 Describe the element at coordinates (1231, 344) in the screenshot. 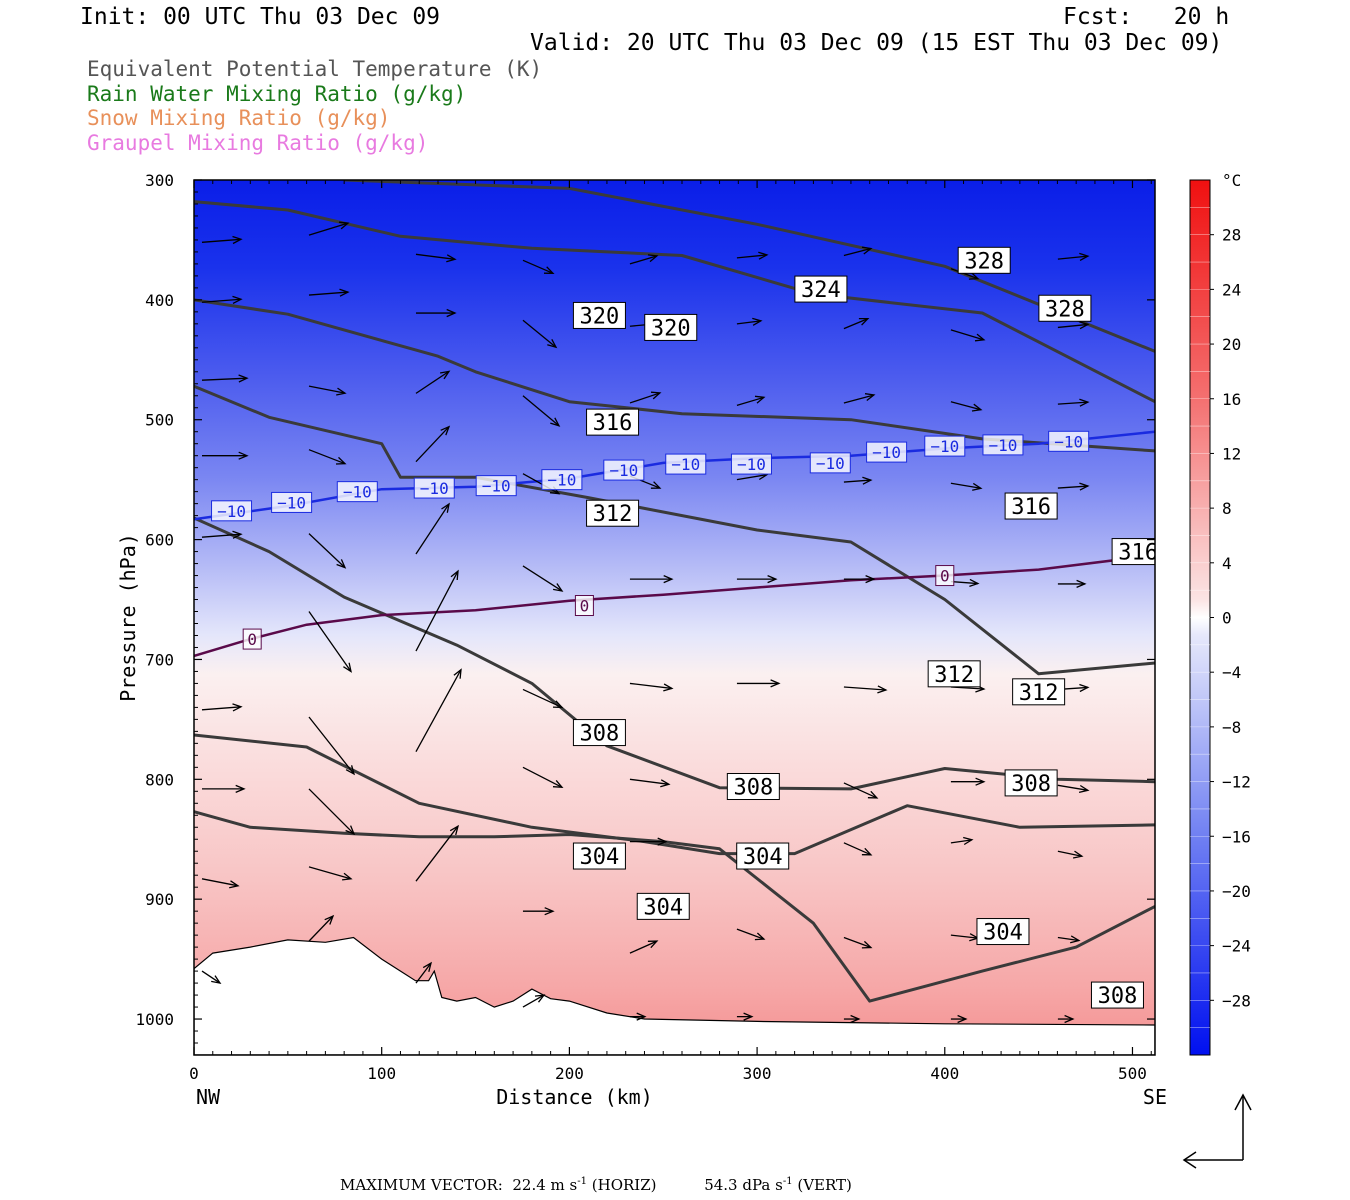

I see `colorbar-tick-label: 20` at that location.